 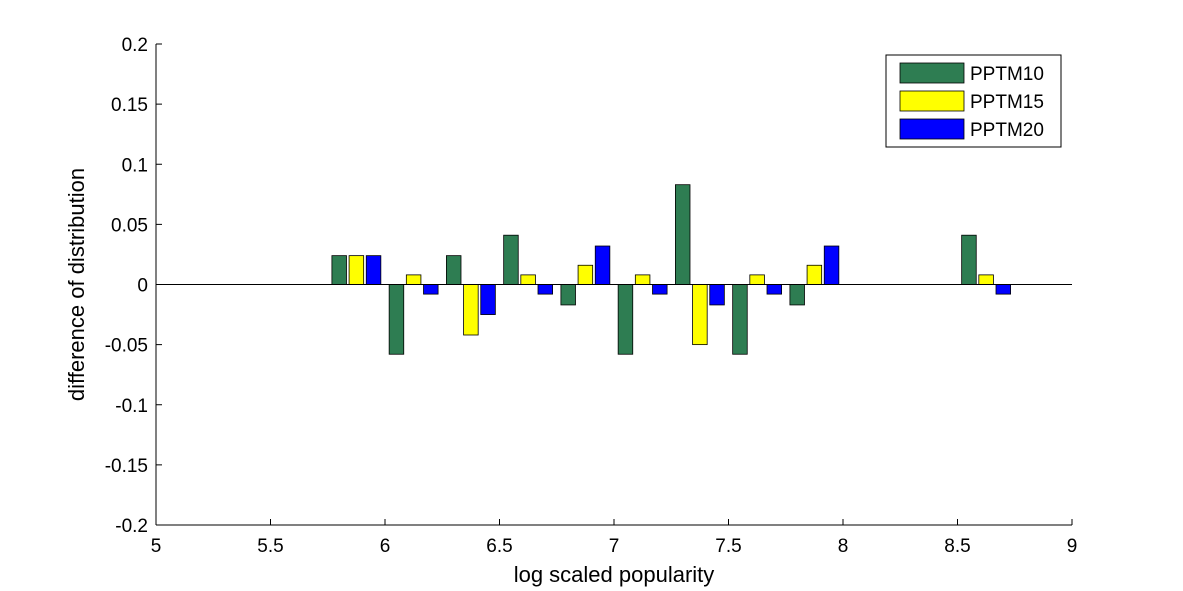 What do you see at coordinates (156, 546) in the screenshot?
I see `x-tick-label: 5` at bounding box center [156, 546].